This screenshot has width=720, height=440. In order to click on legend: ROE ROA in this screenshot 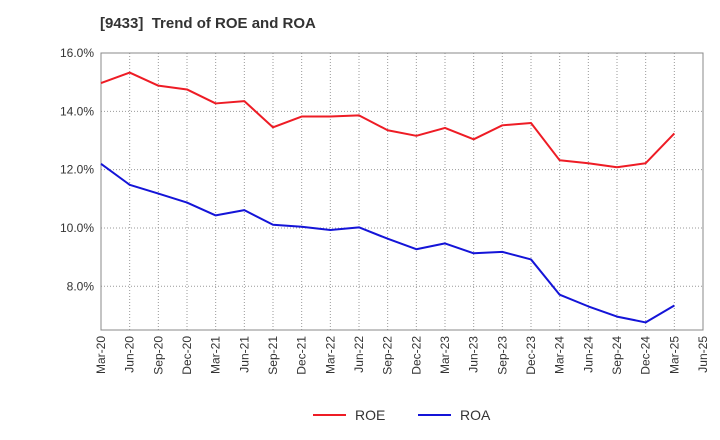, I will do `click(402, 415)`.